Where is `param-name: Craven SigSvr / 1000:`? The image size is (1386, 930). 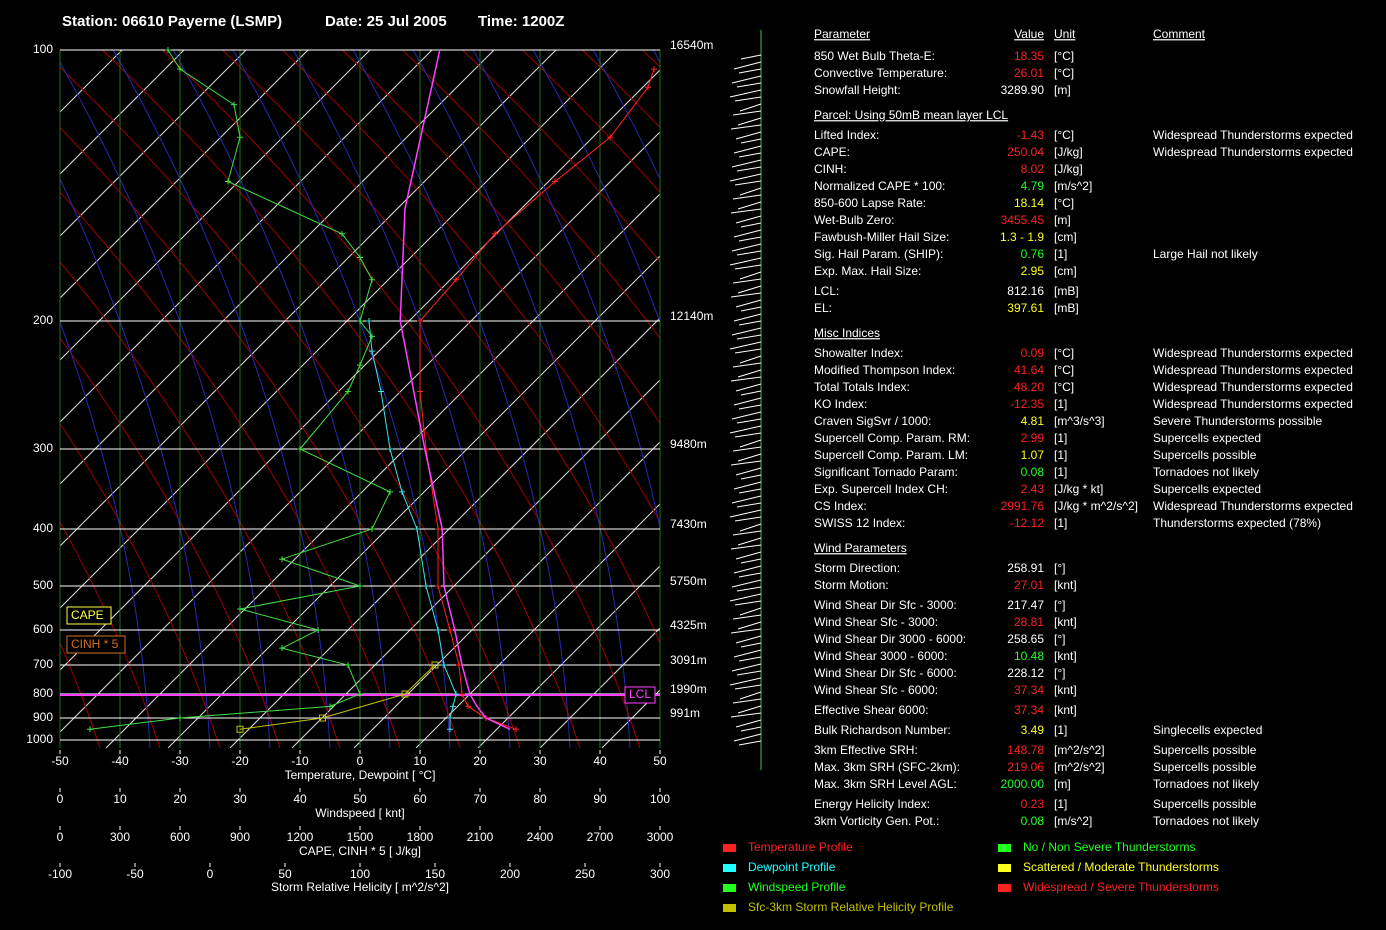 param-name: Craven SigSvr / 1000: is located at coordinates (872, 421).